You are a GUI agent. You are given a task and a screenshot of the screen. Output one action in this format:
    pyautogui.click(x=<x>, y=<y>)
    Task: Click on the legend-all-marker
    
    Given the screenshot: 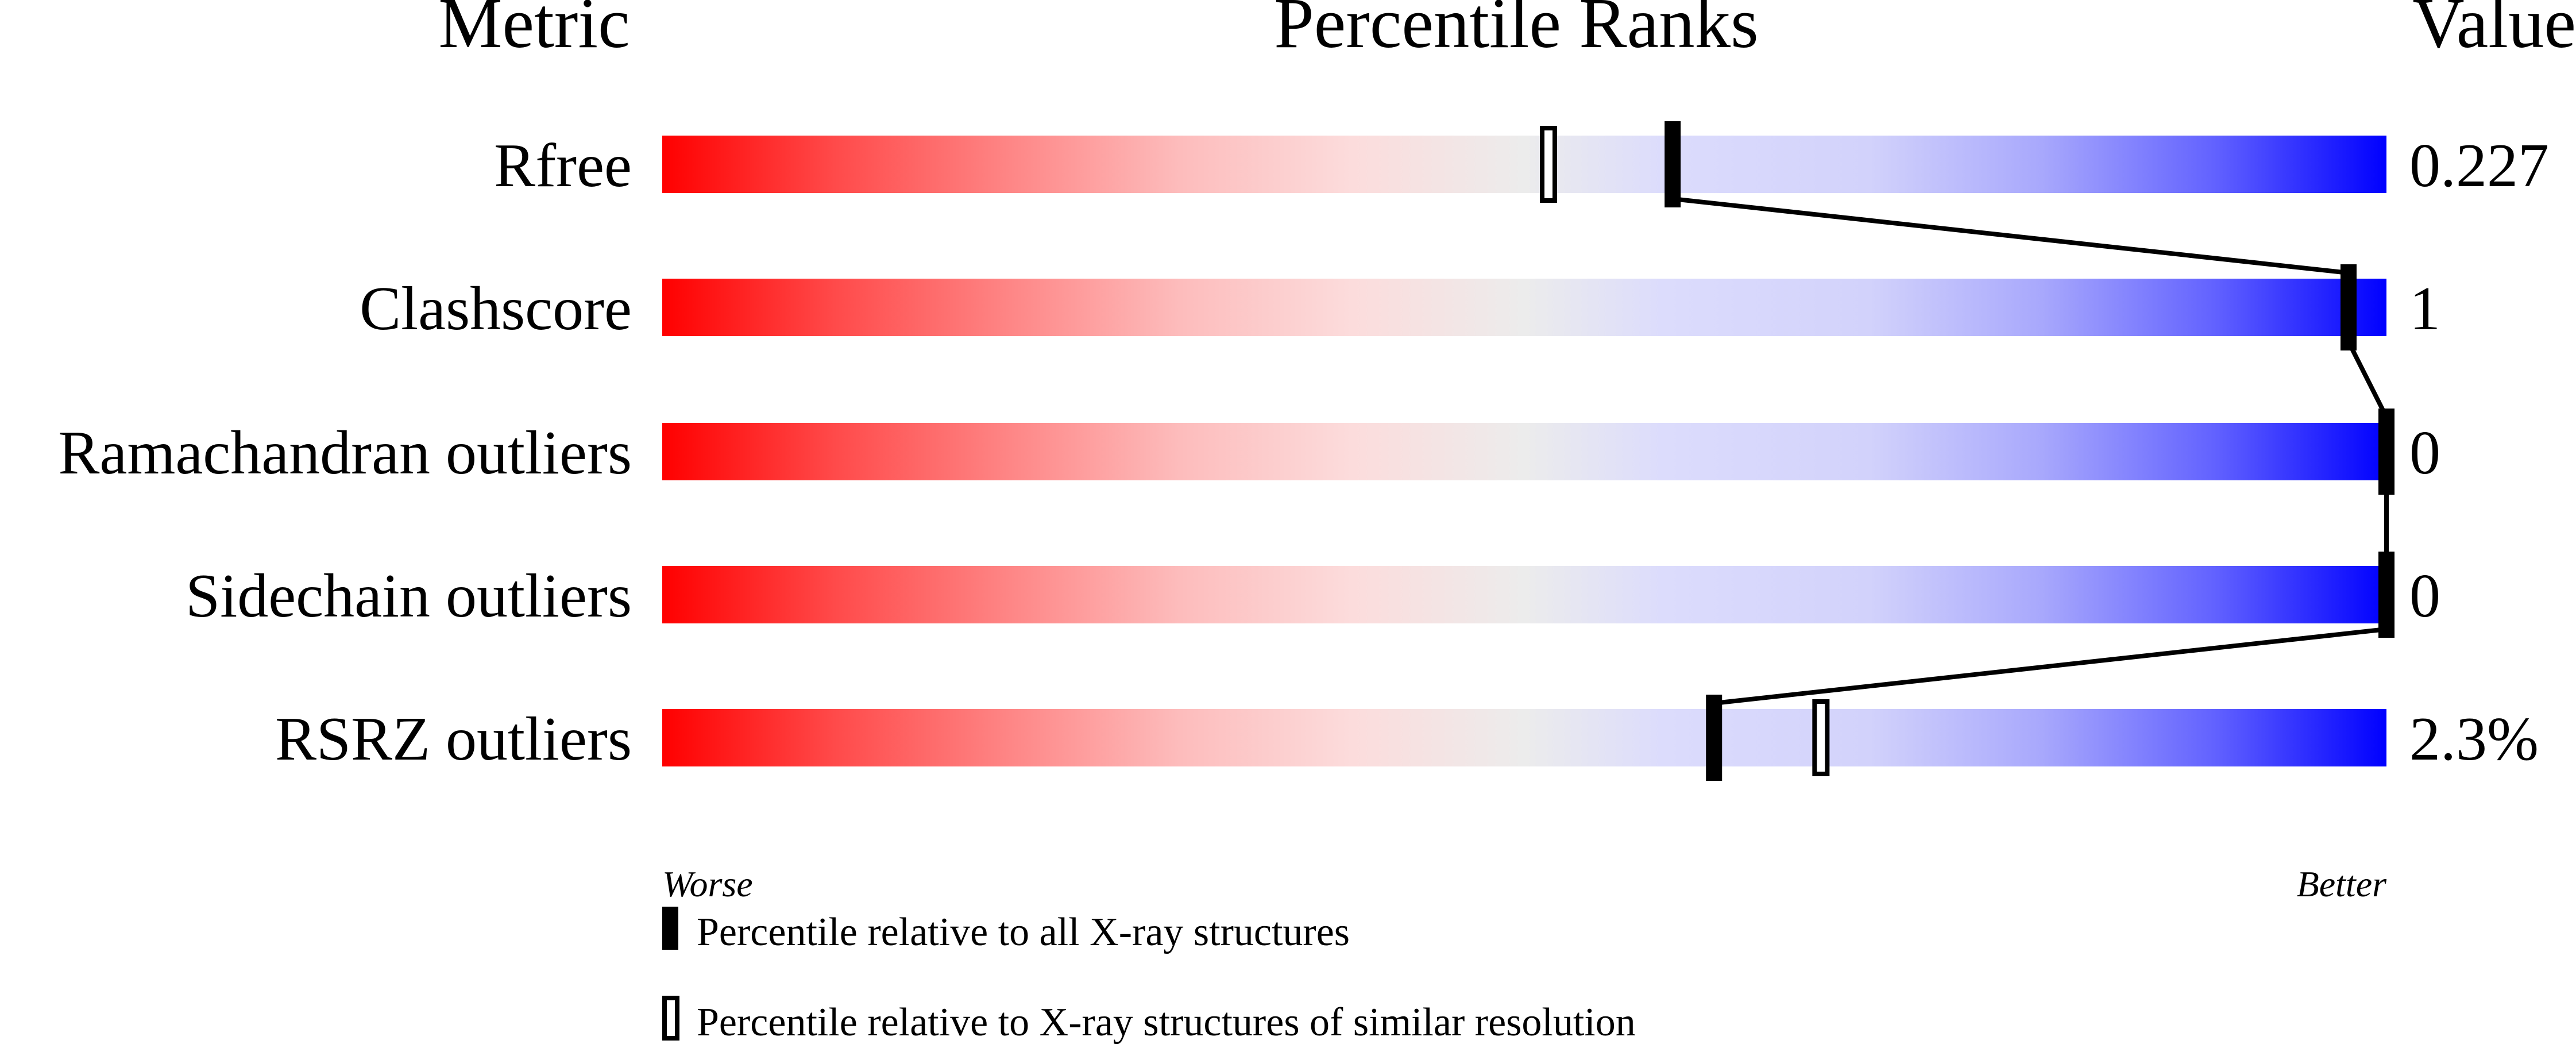 What is the action you would take?
    pyautogui.click(x=670, y=928)
    